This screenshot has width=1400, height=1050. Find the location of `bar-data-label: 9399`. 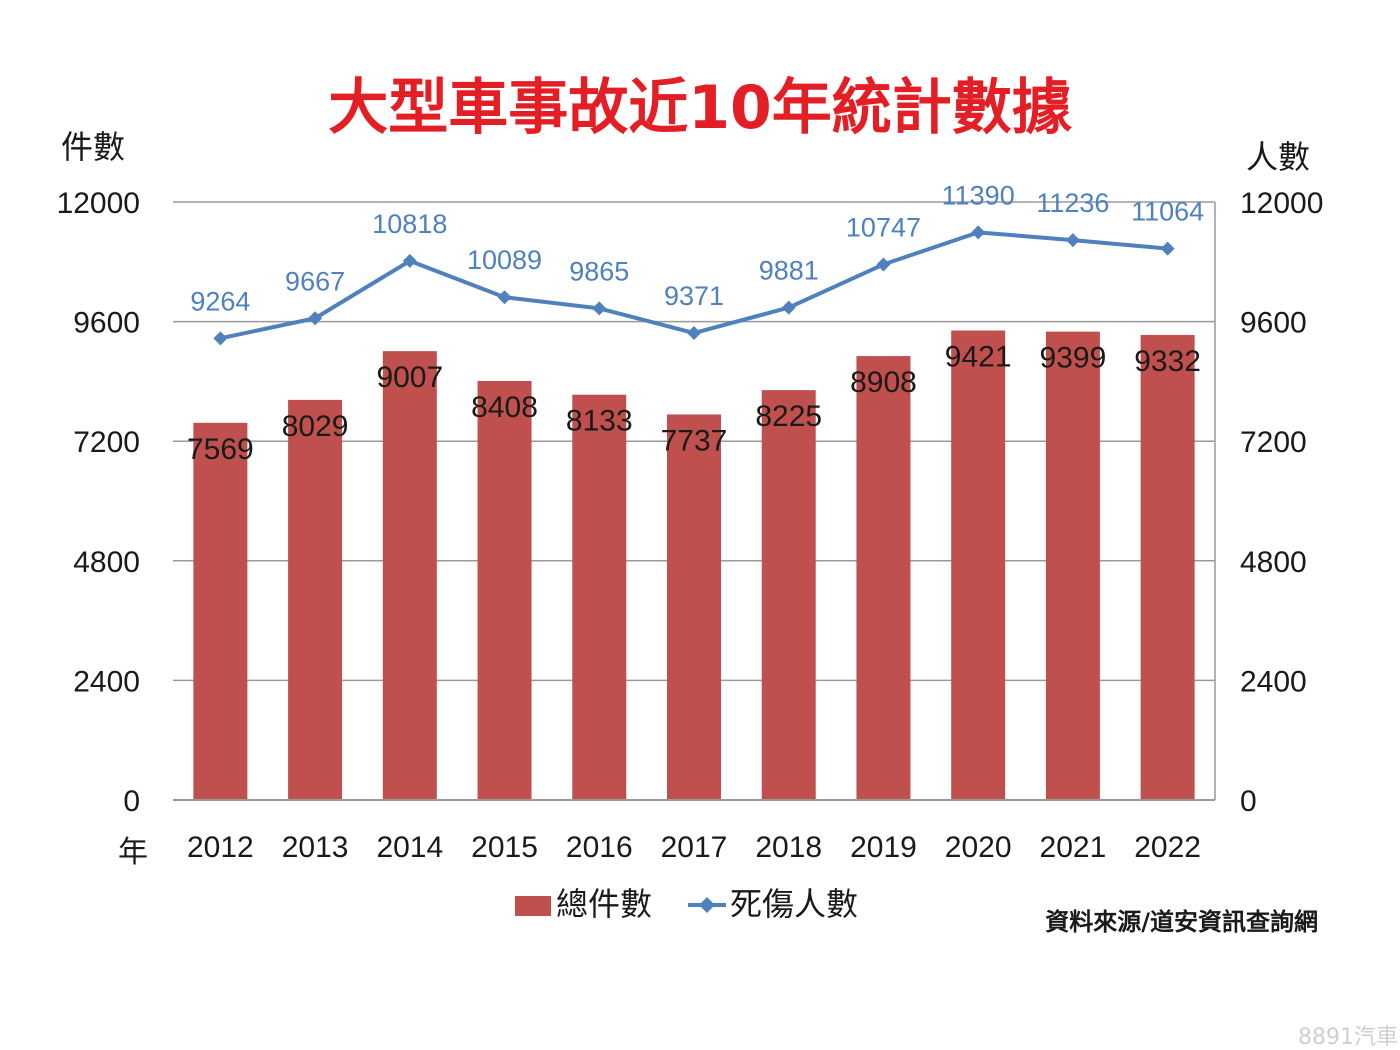

bar-data-label: 9399 is located at coordinates (1073, 358).